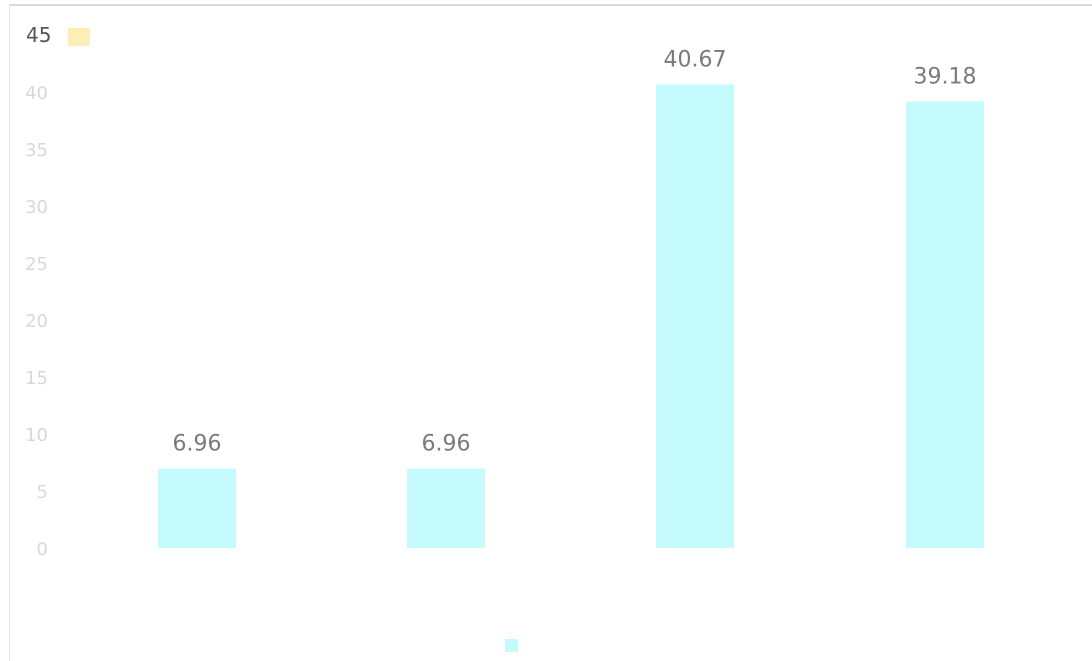  I want to click on y-tick-label: 45, so click(38, 35).